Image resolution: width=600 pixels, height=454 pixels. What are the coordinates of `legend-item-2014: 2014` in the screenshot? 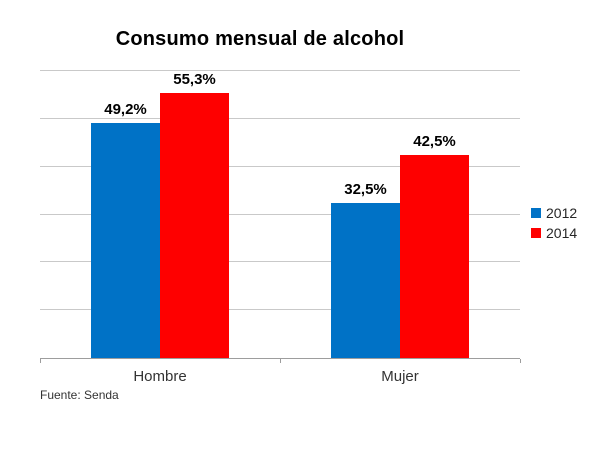 It's located at (554, 233).